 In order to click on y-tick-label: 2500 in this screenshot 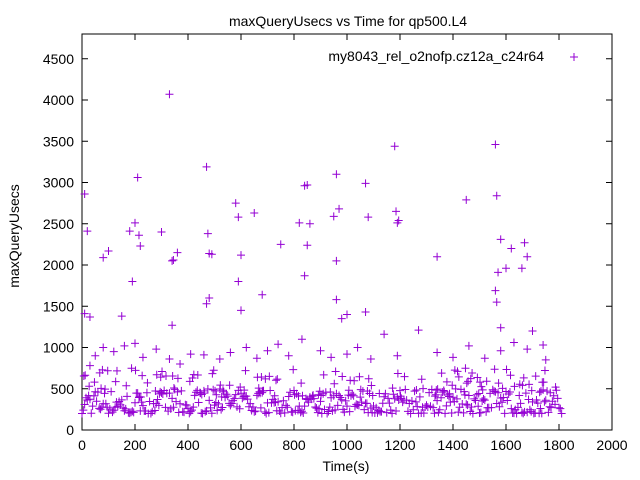, I will do `click(58, 224)`.